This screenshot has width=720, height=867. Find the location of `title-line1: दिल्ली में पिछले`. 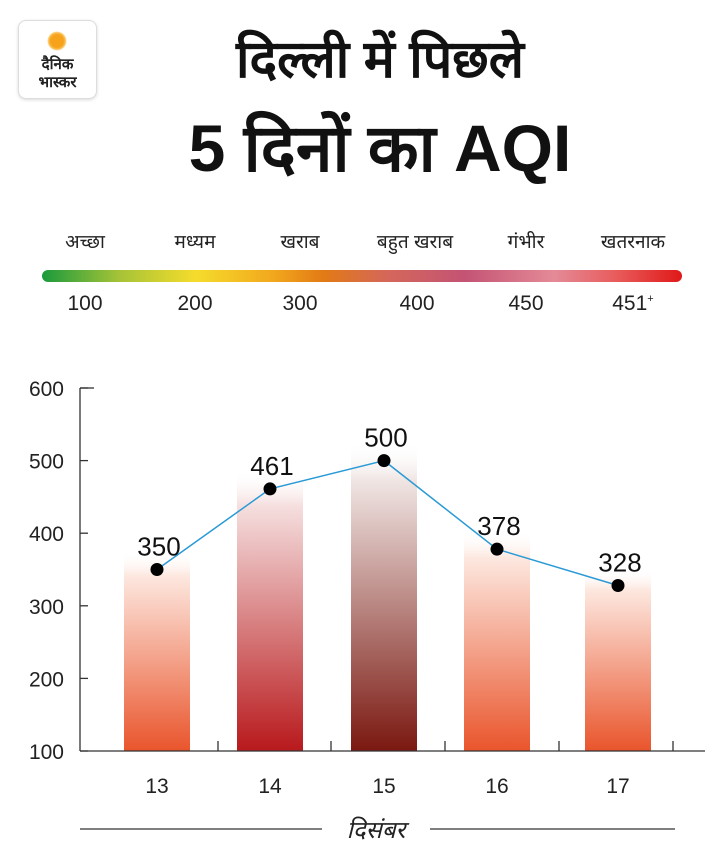

title-line1: दिल्ली में पिछले is located at coordinates (380, 60).